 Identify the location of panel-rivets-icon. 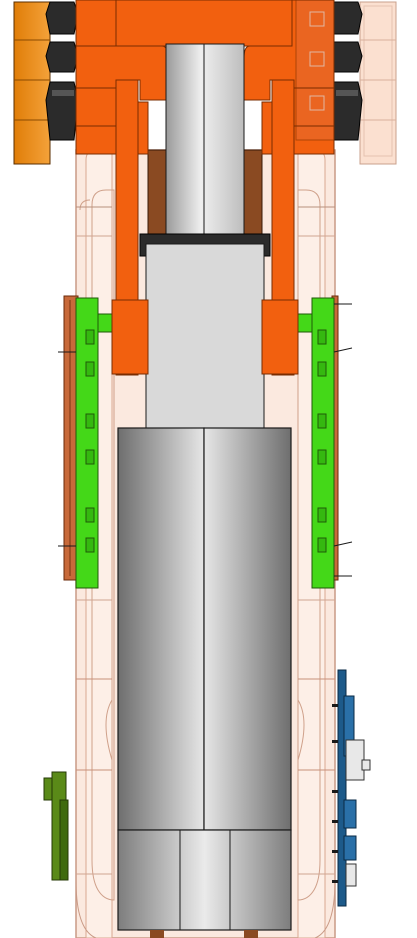
(317, 61).